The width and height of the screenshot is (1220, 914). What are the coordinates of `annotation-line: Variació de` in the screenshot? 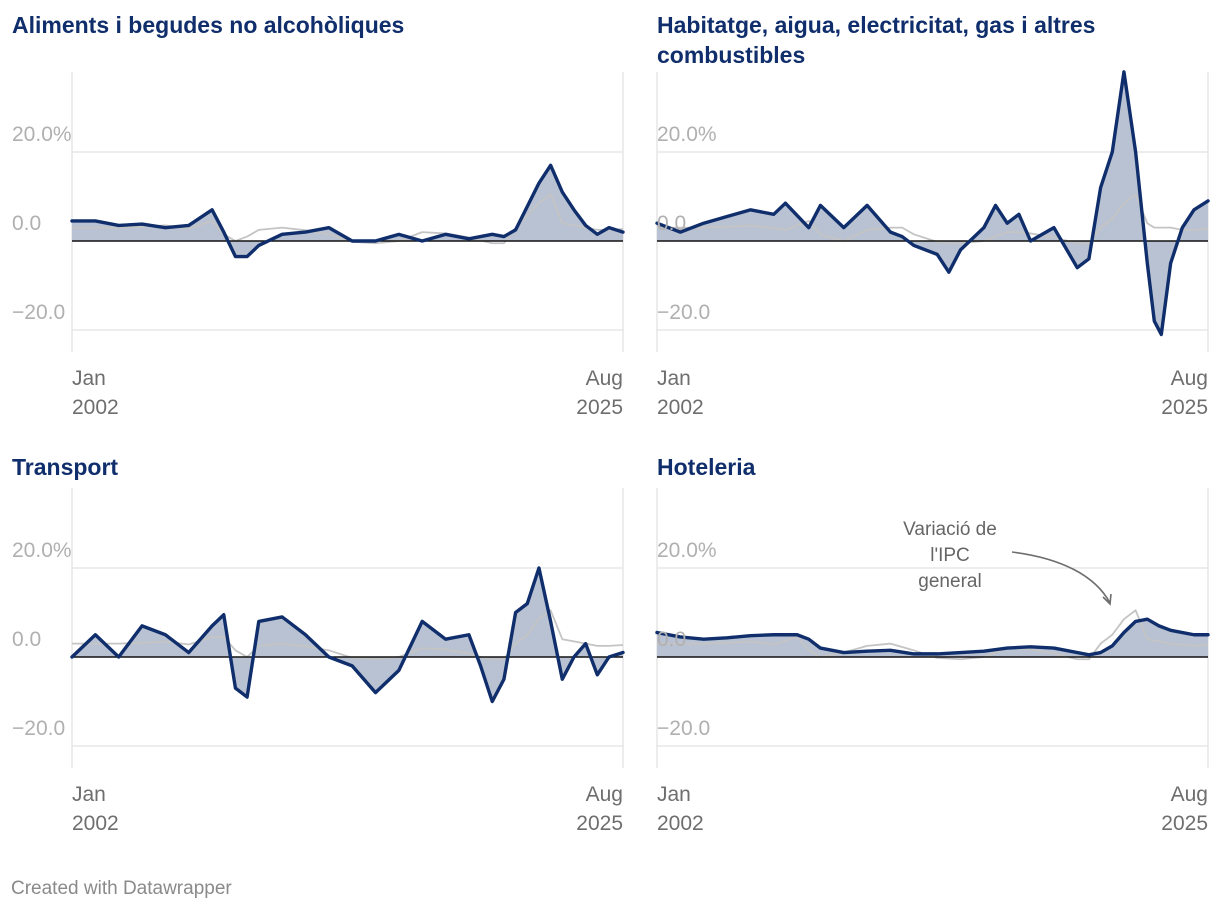 It's located at (950, 529).